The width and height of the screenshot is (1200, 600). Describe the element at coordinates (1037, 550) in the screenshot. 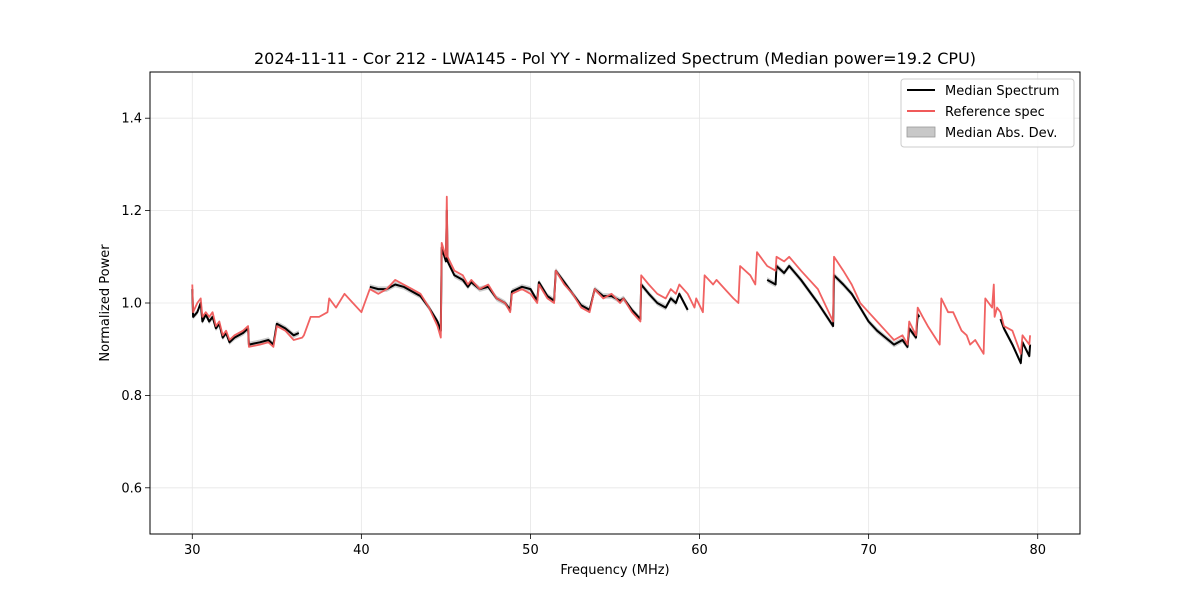

I see `x-tick-label: 80` at that location.